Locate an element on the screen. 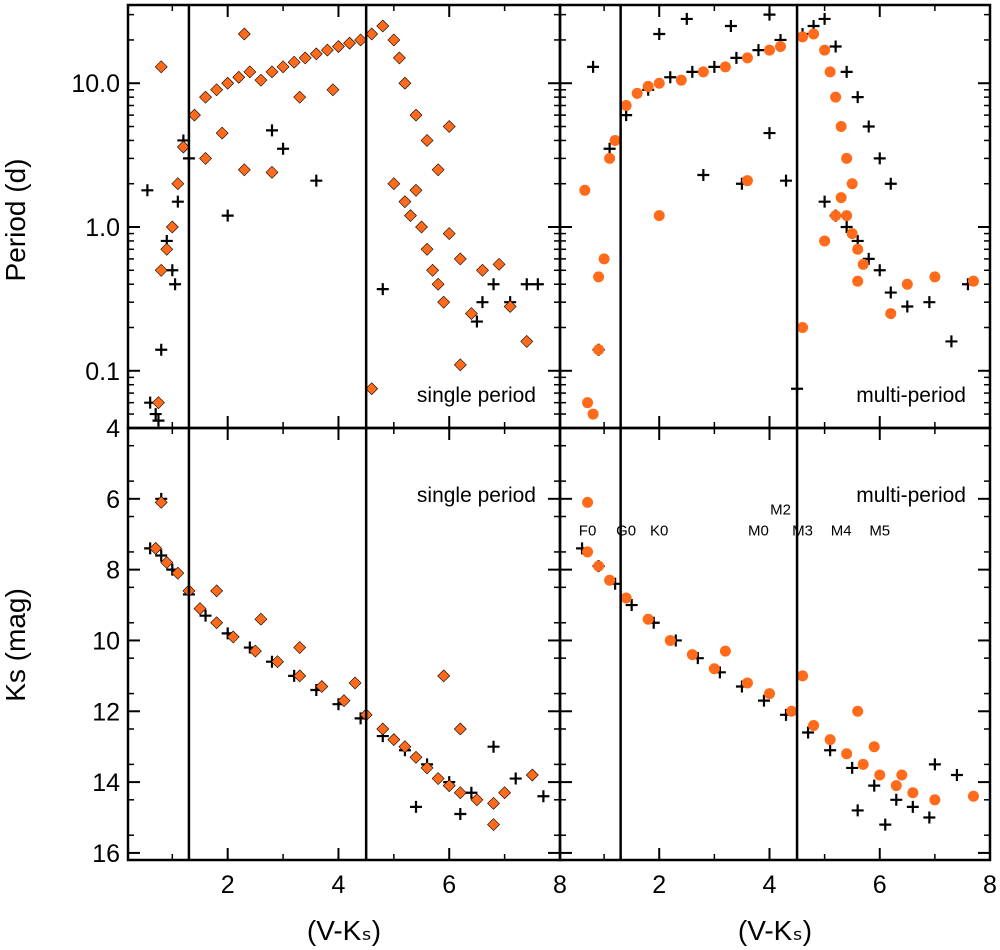 The width and height of the screenshot is (1000, 950). ylabel-top: Period (d) is located at coordinates (15, 220).